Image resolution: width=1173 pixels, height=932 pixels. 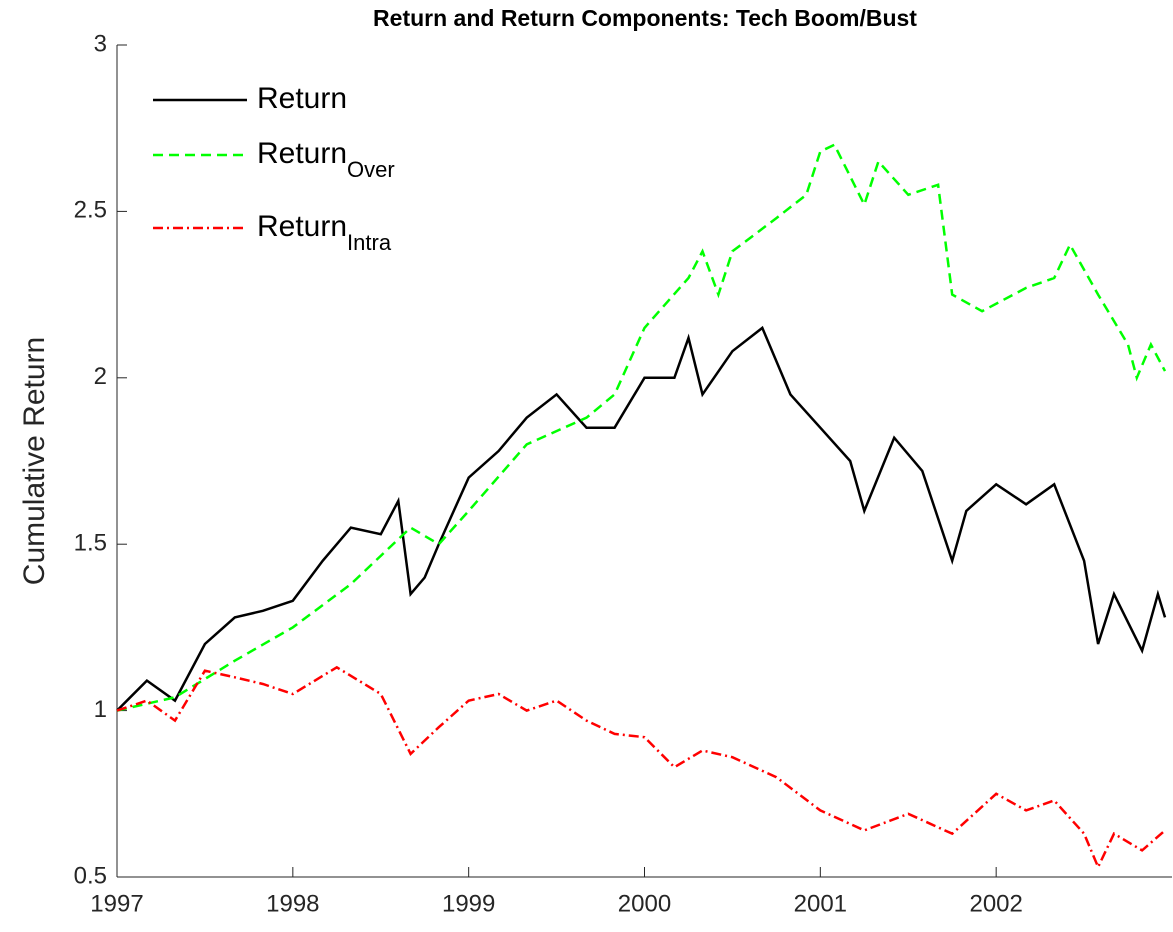 I want to click on legend-label: Return, so click(x=302, y=98).